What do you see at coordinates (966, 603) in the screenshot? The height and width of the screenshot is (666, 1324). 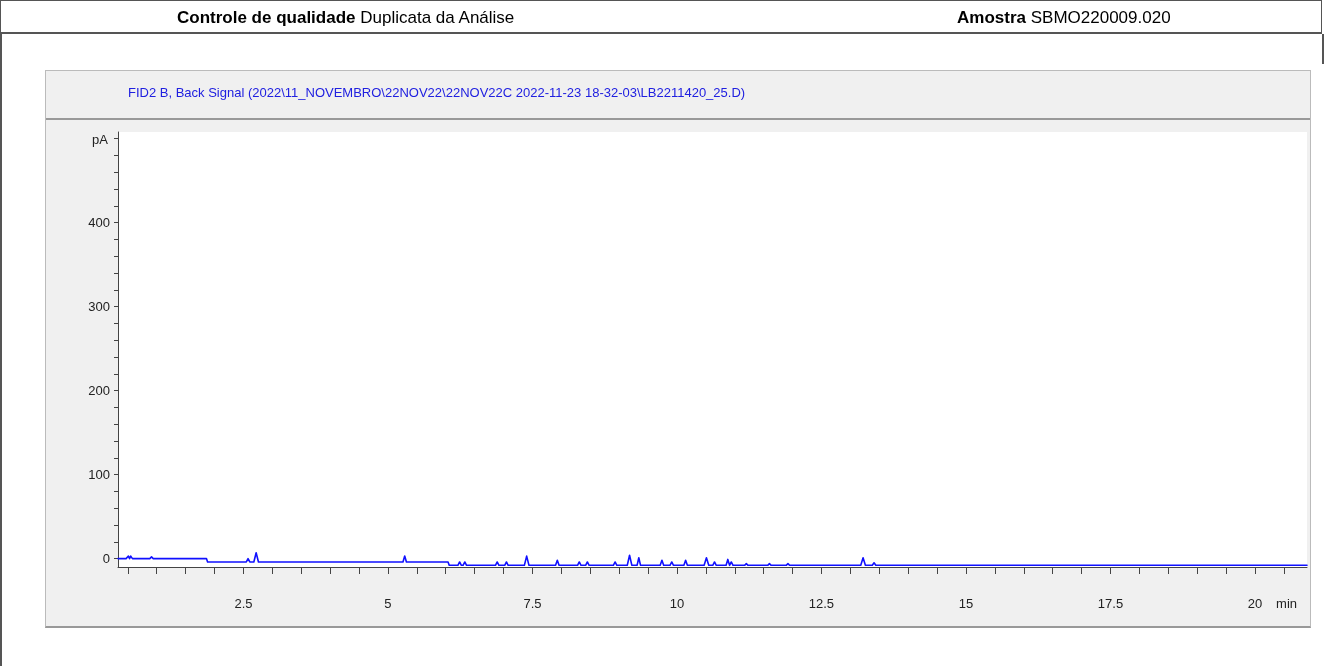 I see `x-tick-label: 15` at bounding box center [966, 603].